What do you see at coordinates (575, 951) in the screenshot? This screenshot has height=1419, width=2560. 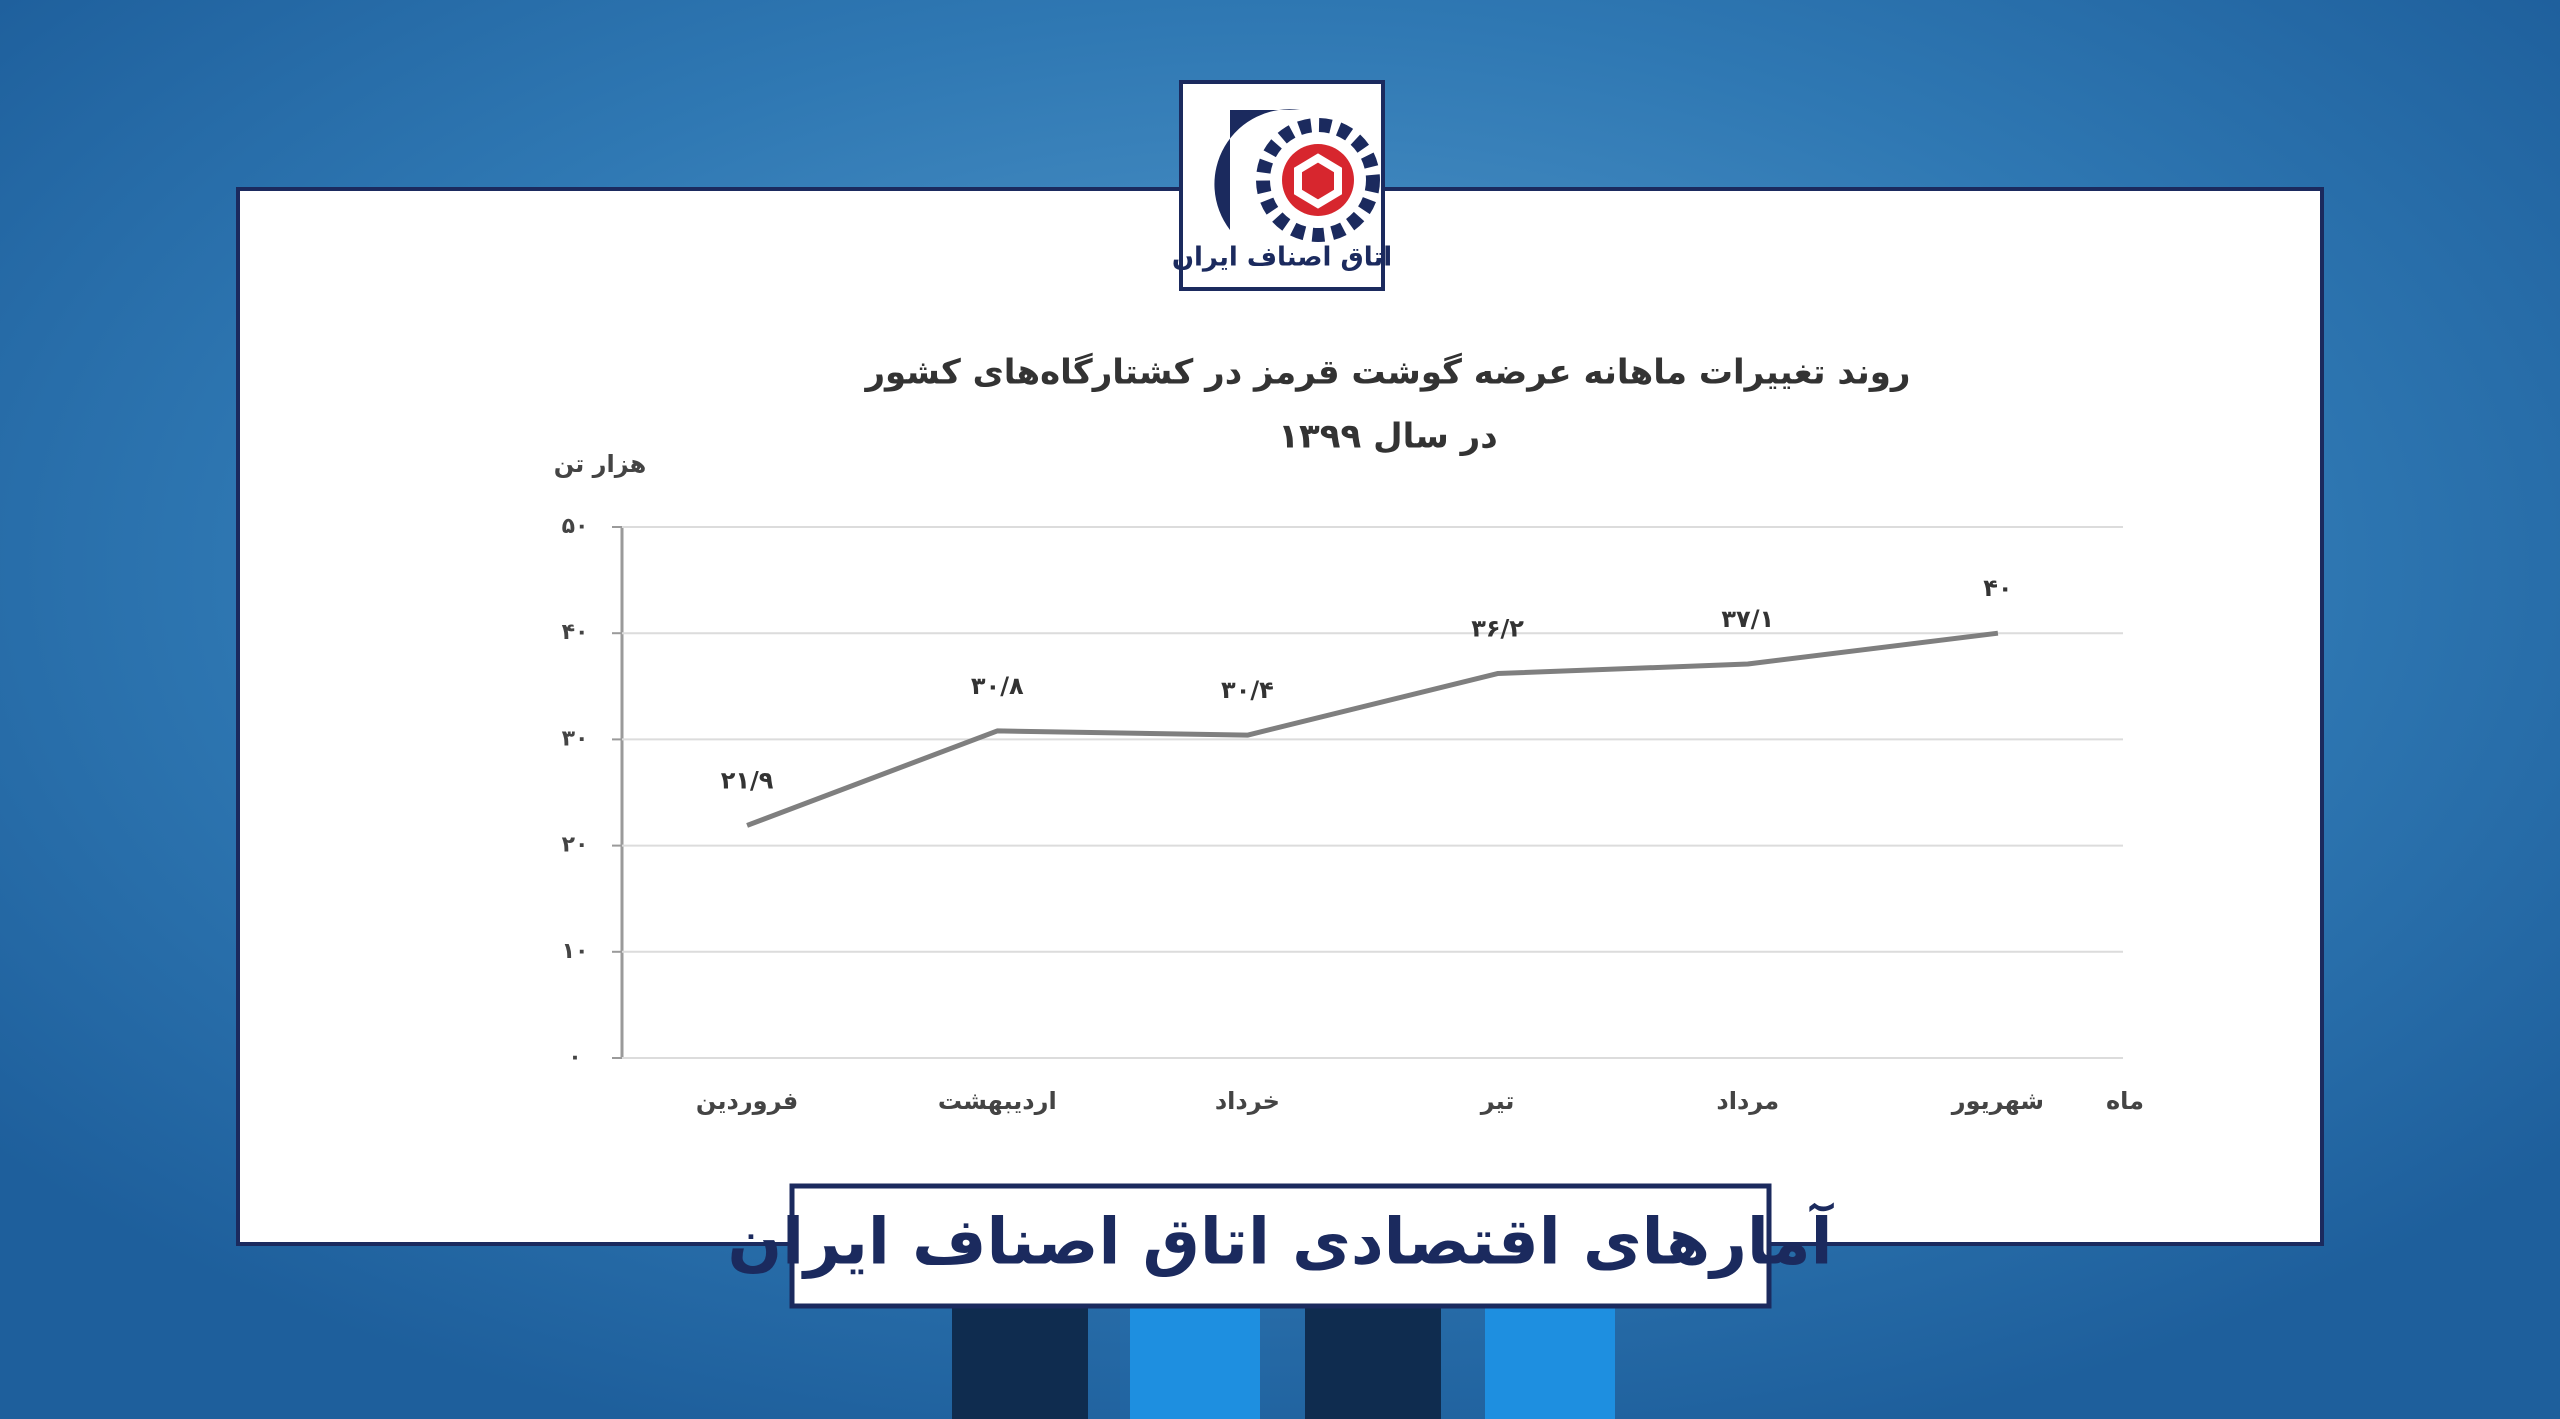 I see `y-tick-label: ۱۰` at bounding box center [575, 951].